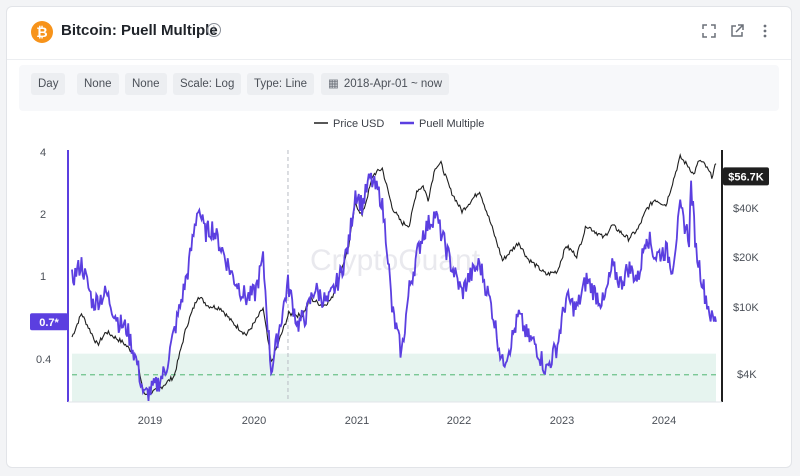 The width and height of the screenshot is (800, 476). I want to click on legend-price-label: Price USD, so click(358, 124).